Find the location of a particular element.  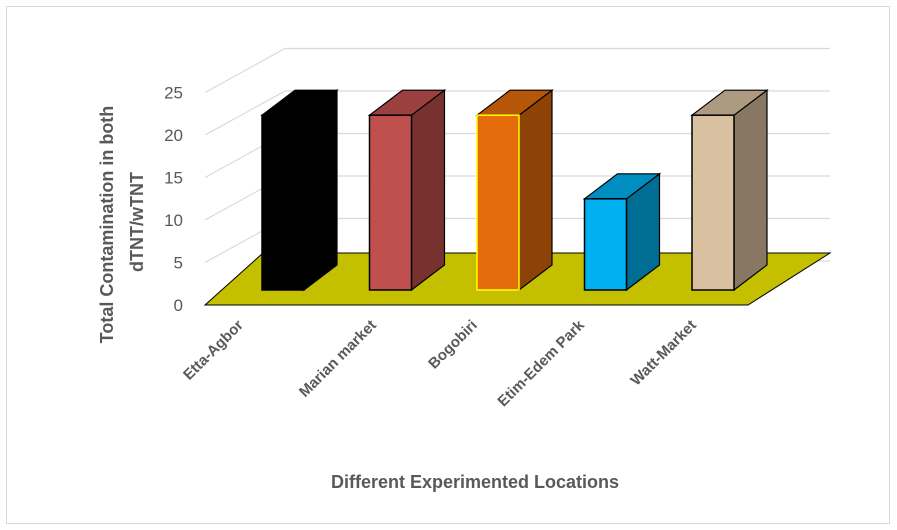

y-tick-label: 20 is located at coordinates (173, 135).